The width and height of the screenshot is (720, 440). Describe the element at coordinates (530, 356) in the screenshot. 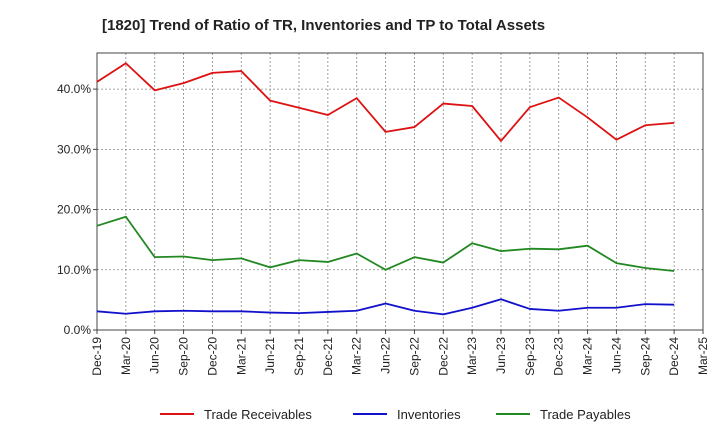

I see `x-tick-label: Sep-23` at that location.